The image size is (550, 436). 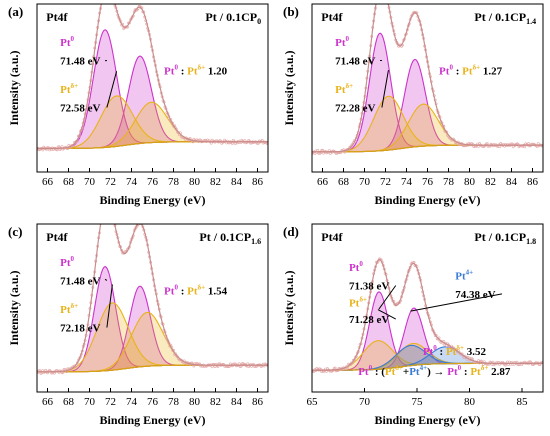 I want to click on ratio-text: Pt0 : Ptδ+ 3.52, so click(x=455, y=351).